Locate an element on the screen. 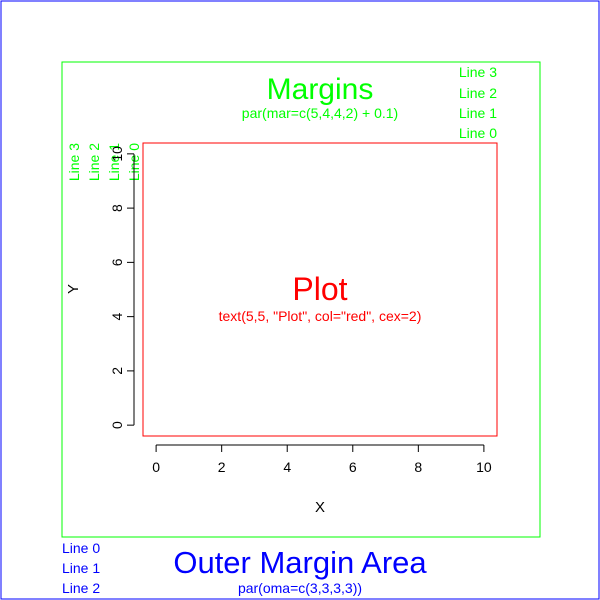 Image resolution: width=600 pixels, height=600 pixels. x-tick-label: 8 is located at coordinates (418, 467).